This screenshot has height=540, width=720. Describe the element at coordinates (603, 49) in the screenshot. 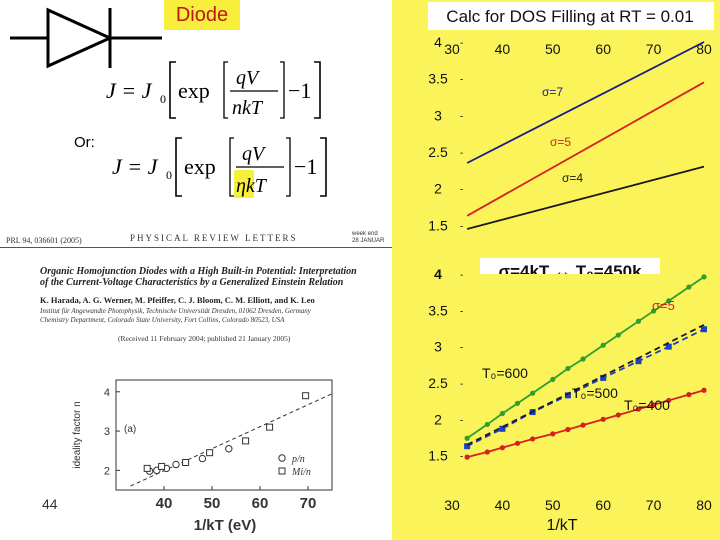

I see `top-x-tick-label-3: 60` at that location.